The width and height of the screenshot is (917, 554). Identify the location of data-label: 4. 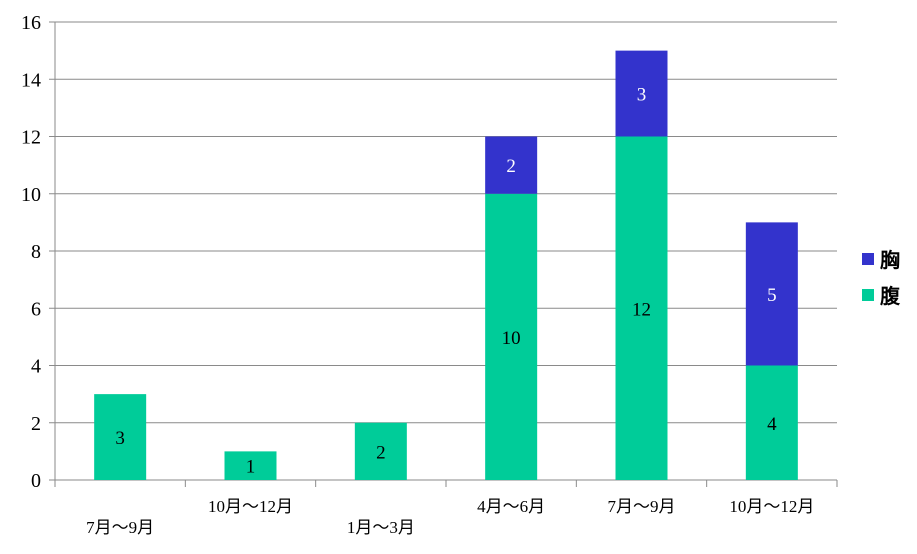
(772, 424).